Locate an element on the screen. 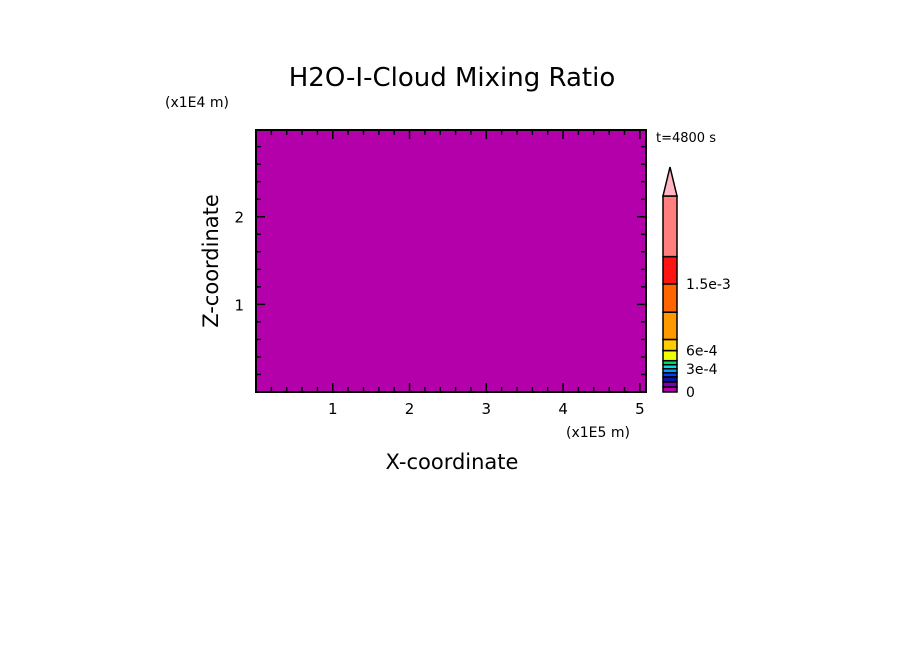 This screenshot has width=904, height=654. x-tick-label: 5 is located at coordinates (640, 409).